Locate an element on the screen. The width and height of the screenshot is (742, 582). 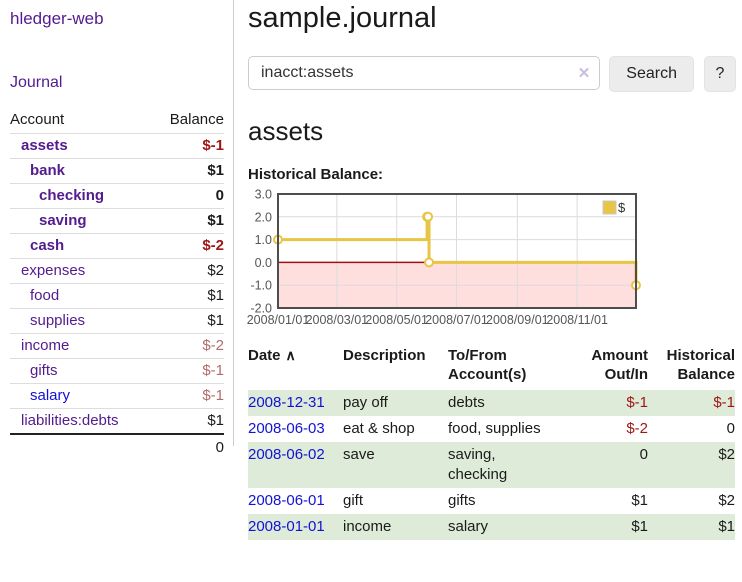
transaction-date-link: 2008-12-31 is located at coordinates (286, 402).